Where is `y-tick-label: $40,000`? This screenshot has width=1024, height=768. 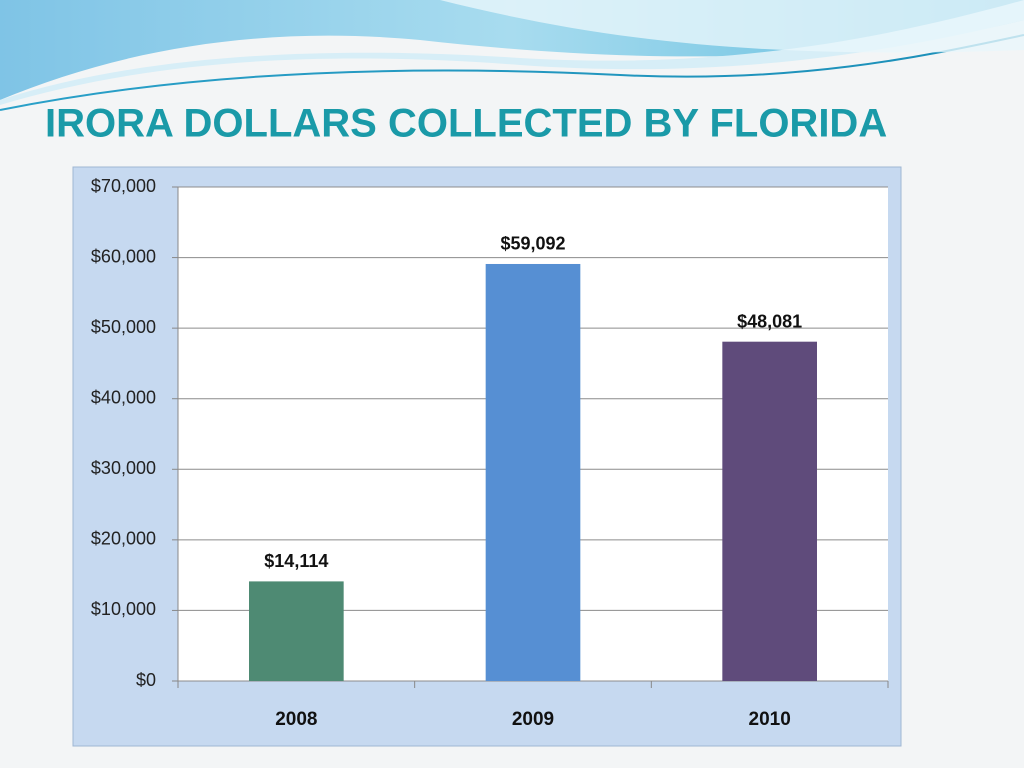 y-tick-label: $40,000 is located at coordinates (123, 397).